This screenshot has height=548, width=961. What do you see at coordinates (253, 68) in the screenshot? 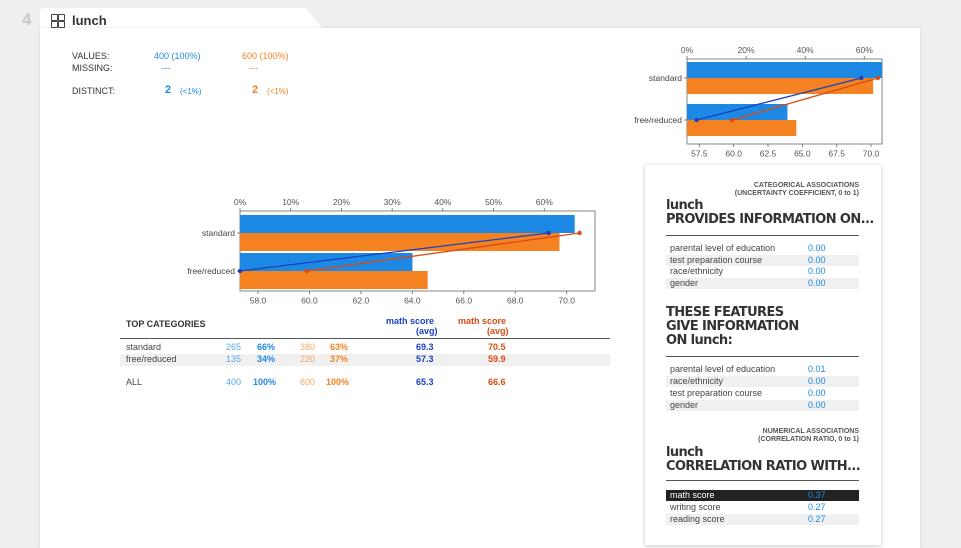
I see `missing-b: ---` at bounding box center [253, 68].